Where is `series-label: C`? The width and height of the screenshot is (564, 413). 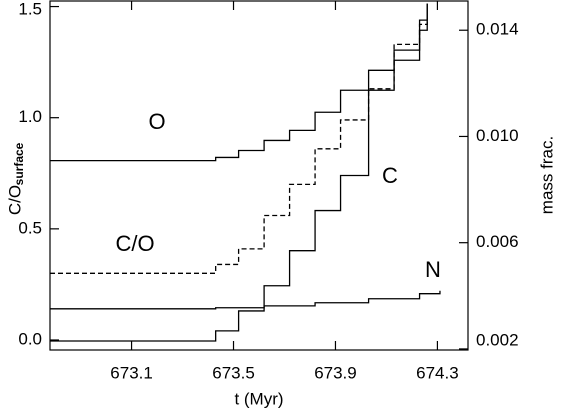
series-label: C is located at coordinates (390, 175).